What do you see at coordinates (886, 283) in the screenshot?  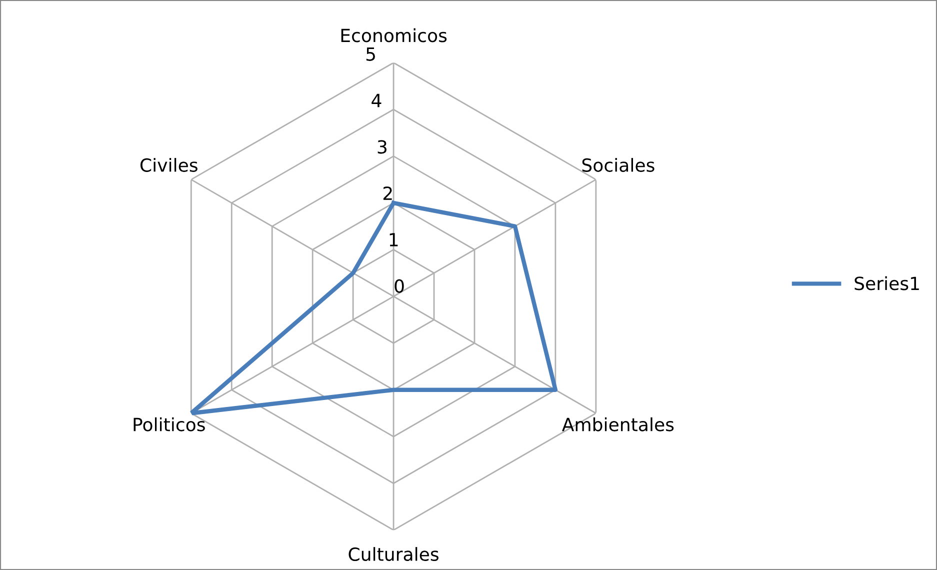 I see `legend-label: Series1` at bounding box center [886, 283].